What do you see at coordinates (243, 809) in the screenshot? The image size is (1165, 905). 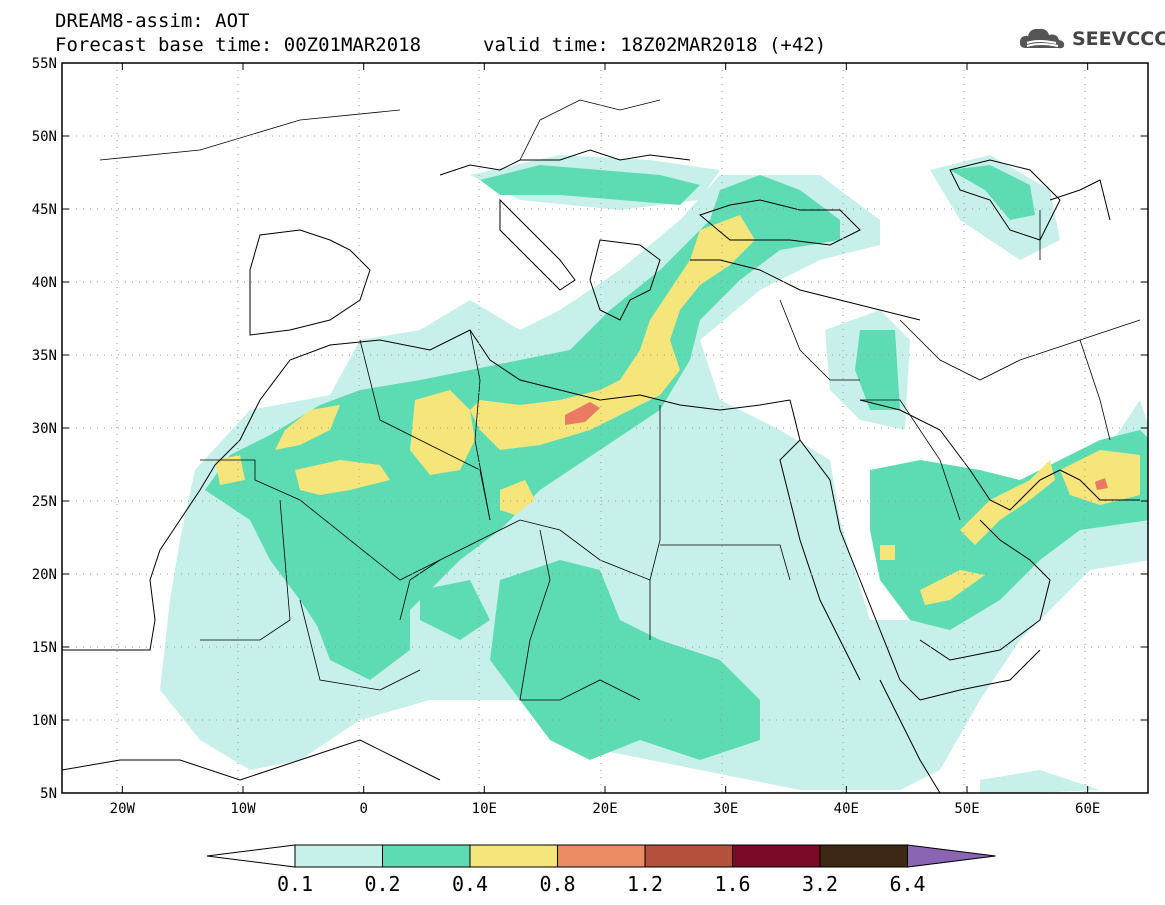 I see `lon-tick-label: 10W` at bounding box center [243, 809].